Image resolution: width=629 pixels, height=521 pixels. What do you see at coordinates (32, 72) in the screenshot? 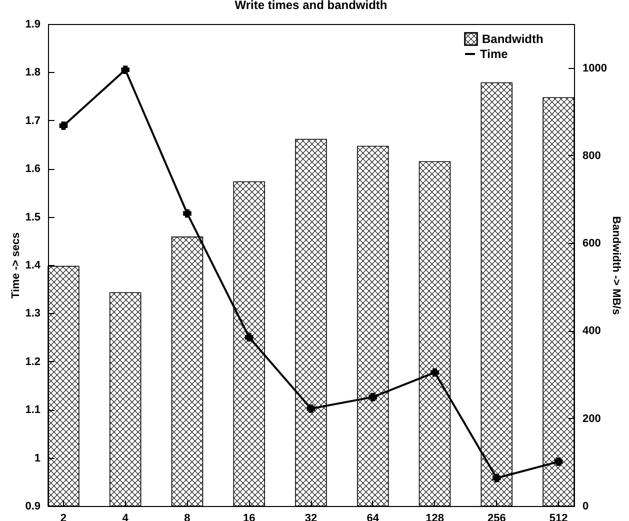
I see `y-tick-label: 1.8` at bounding box center [32, 72].